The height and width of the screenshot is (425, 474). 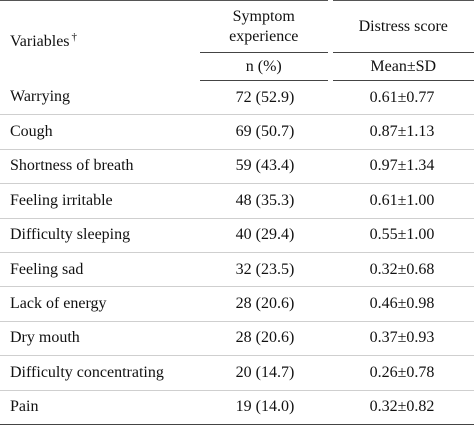 I want to click on value-cell: 40 (29.4), so click(x=265, y=235).